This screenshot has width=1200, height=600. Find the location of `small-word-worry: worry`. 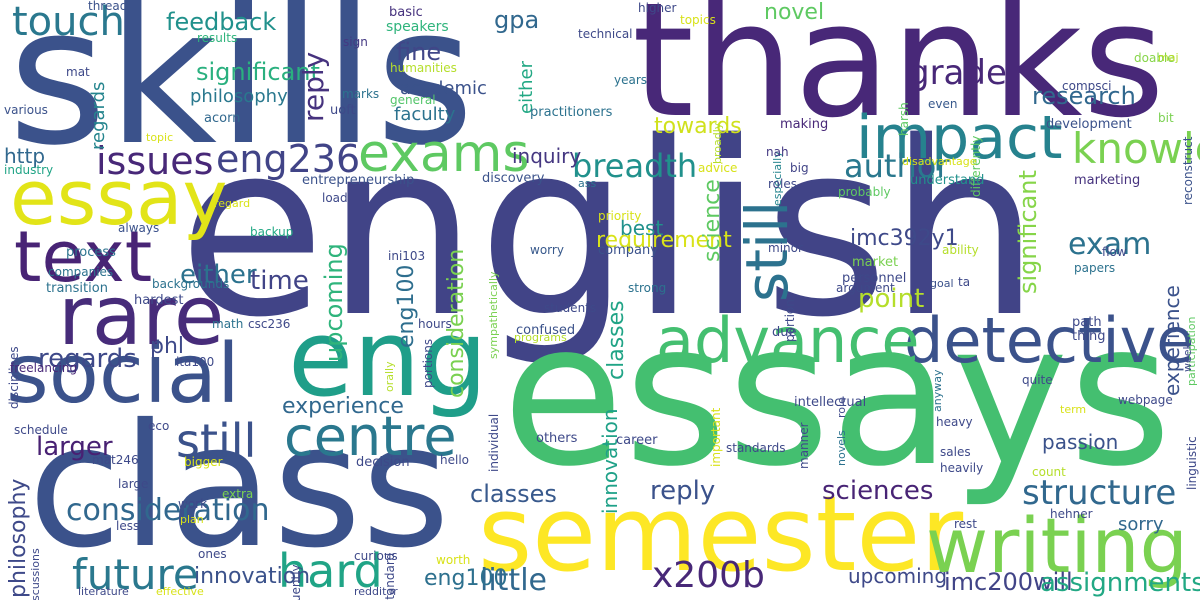

small-word-worry: worry is located at coordinates (547, 250).